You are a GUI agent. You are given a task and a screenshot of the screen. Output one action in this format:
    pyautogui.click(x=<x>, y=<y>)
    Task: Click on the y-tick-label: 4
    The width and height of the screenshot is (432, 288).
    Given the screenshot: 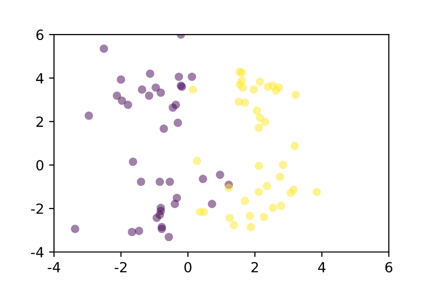 What is the action you would take?
    pyautogui.click(x=40, y=78)
    